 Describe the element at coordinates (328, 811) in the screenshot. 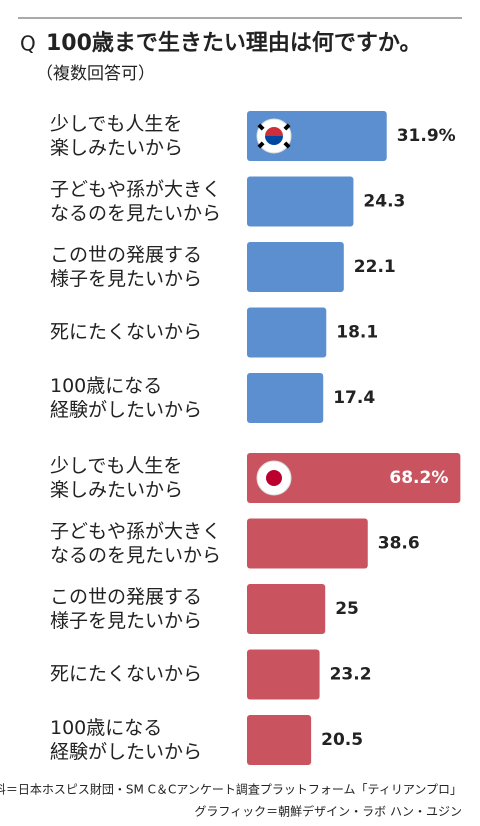

I see `credit: グラフィック＝朝鮮デザイン・ラボ ハン・ユジン` at that location.